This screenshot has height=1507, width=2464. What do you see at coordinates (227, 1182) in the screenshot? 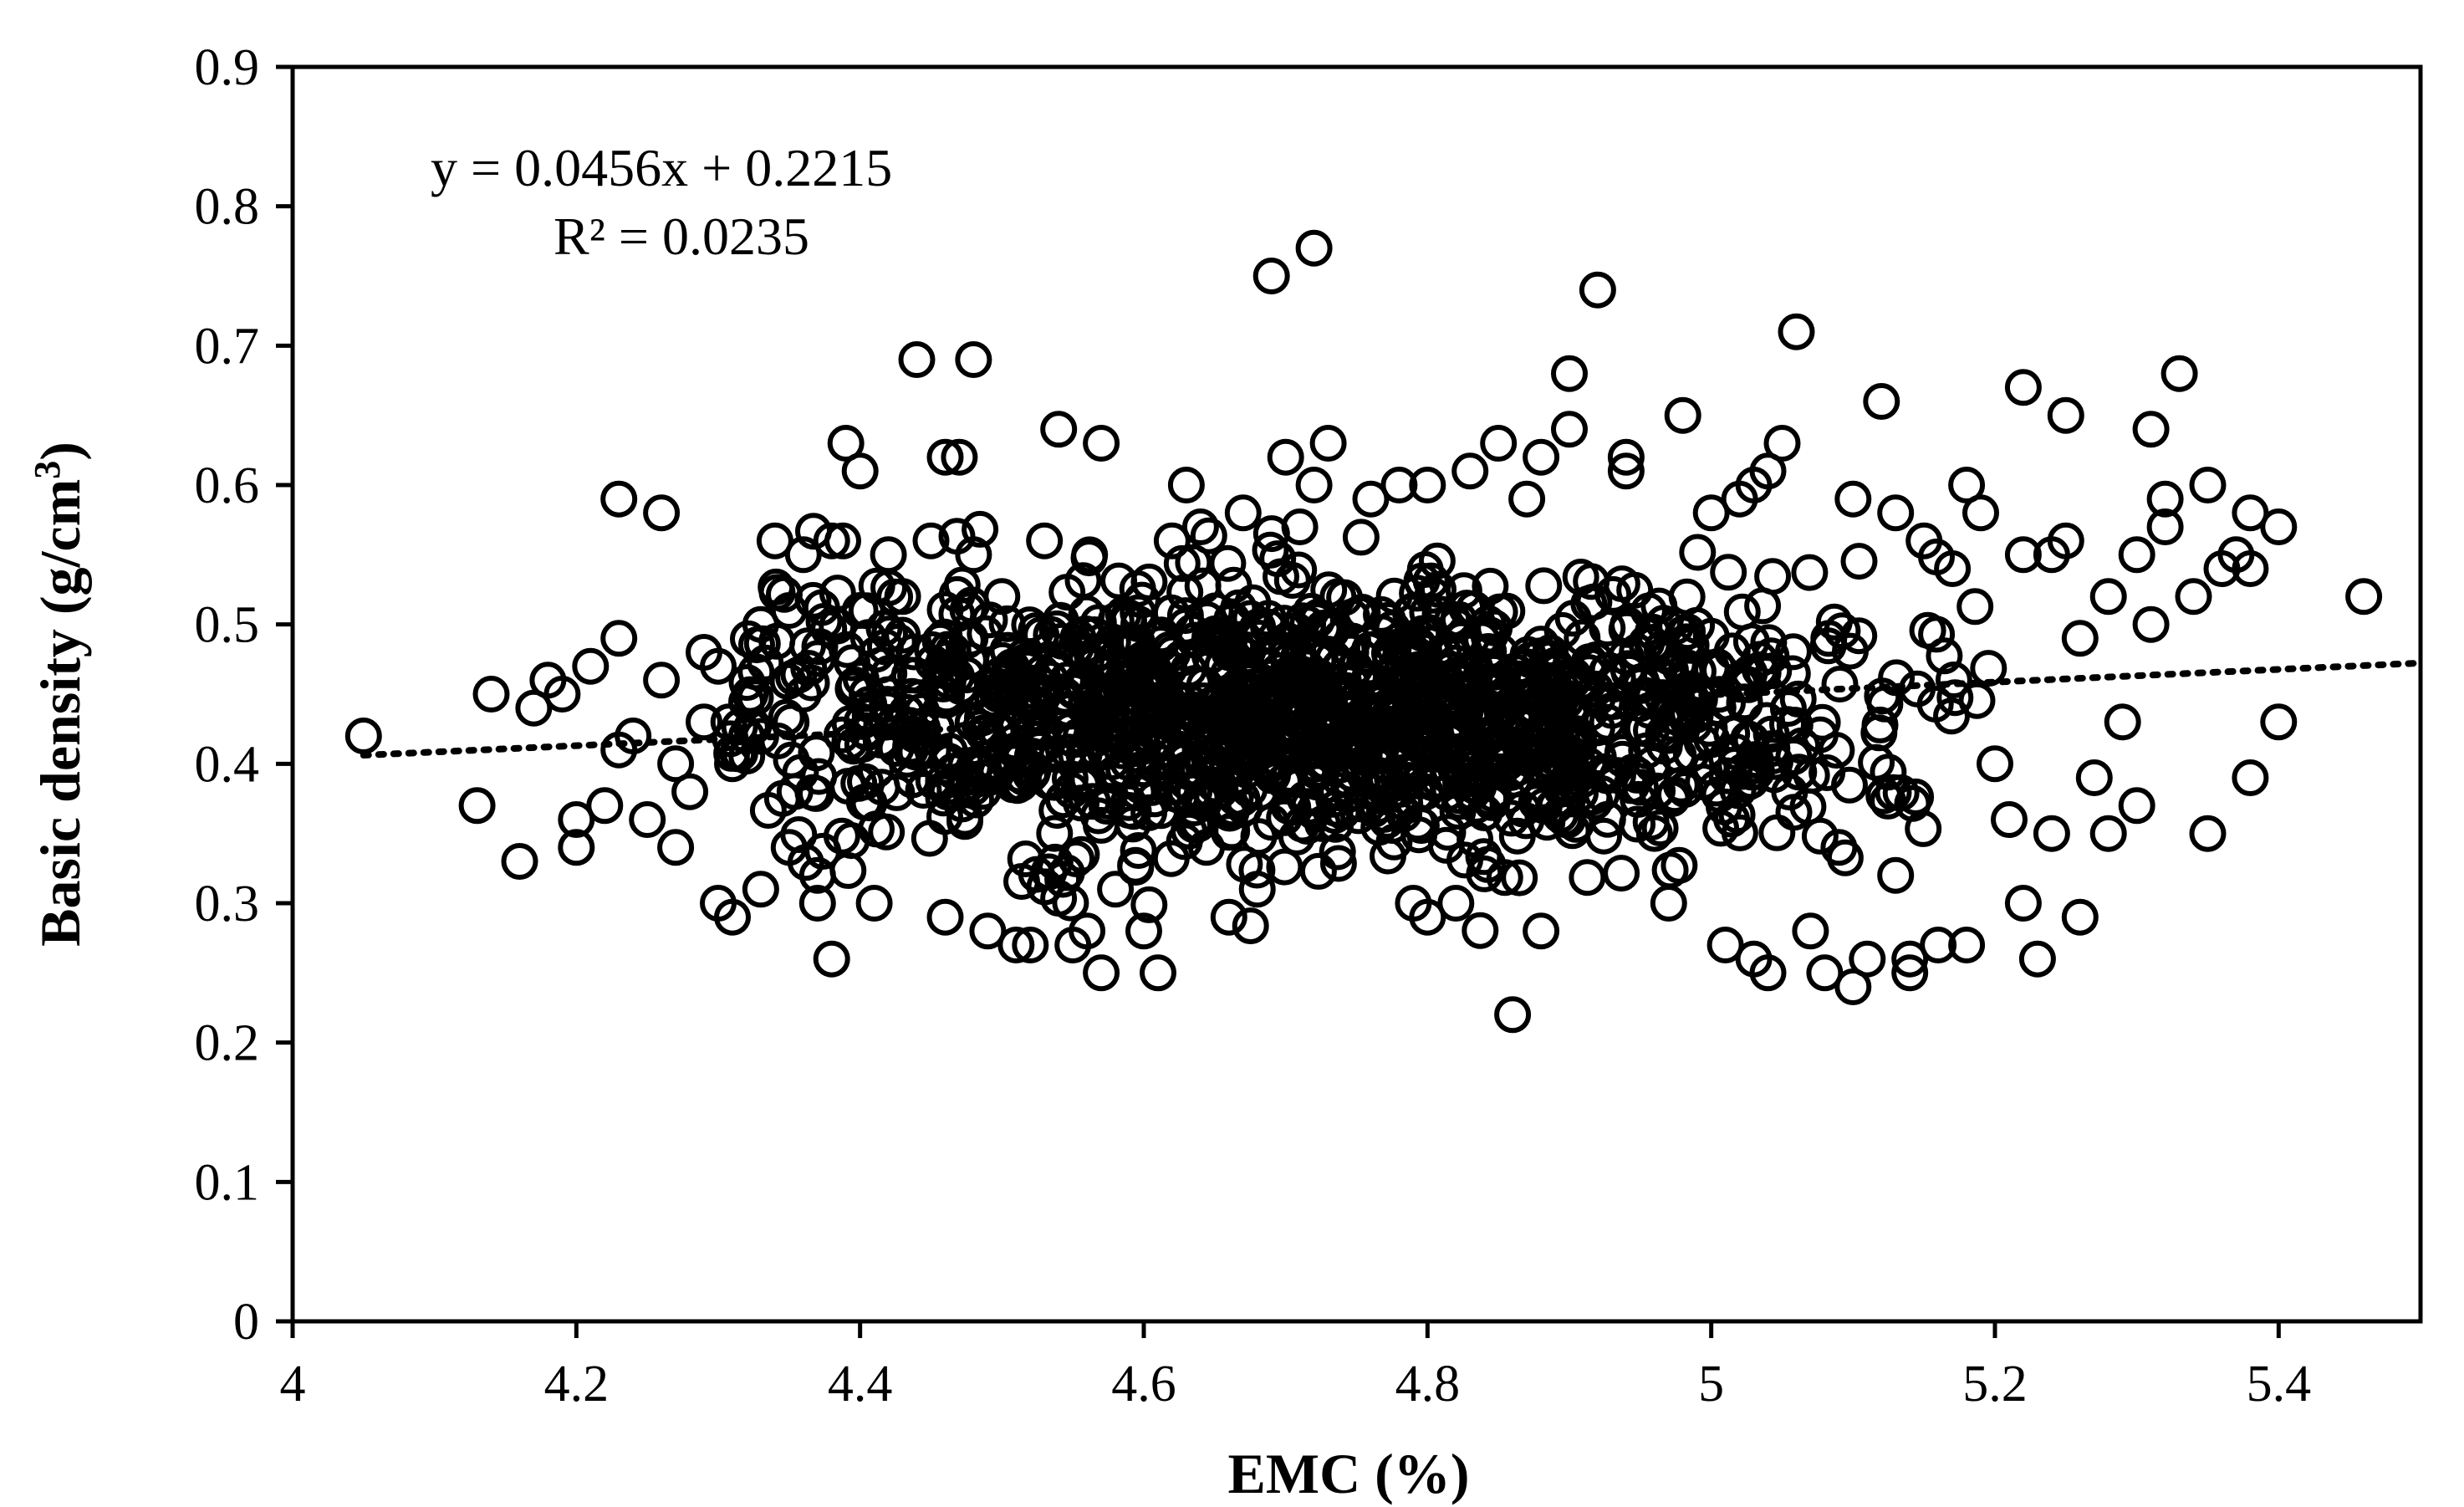
I see `y-tick-label: 0.1` at bounding box center [227, 1182].